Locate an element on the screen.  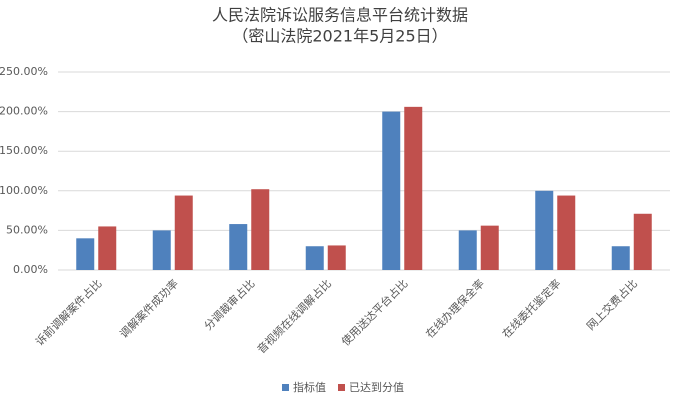
y-tick-label: 250.00% is located at coordinates (24, 71).